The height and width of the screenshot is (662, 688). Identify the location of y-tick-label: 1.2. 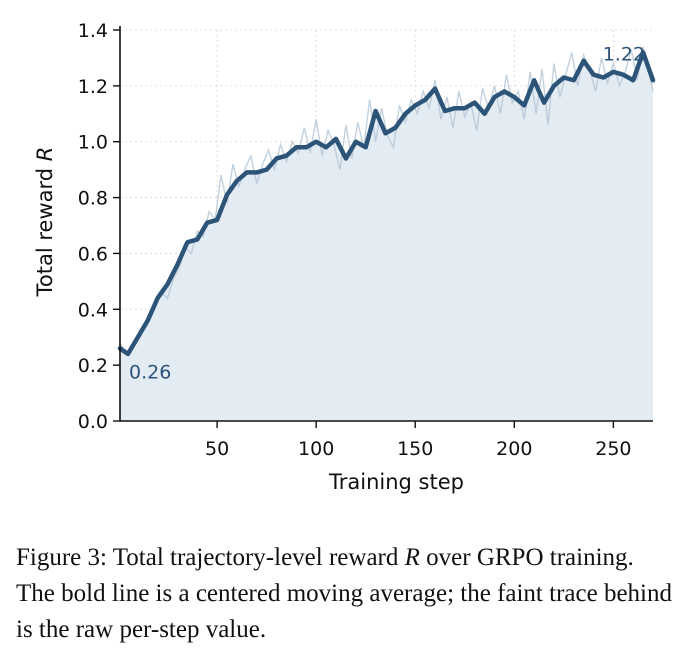
(93, 87).